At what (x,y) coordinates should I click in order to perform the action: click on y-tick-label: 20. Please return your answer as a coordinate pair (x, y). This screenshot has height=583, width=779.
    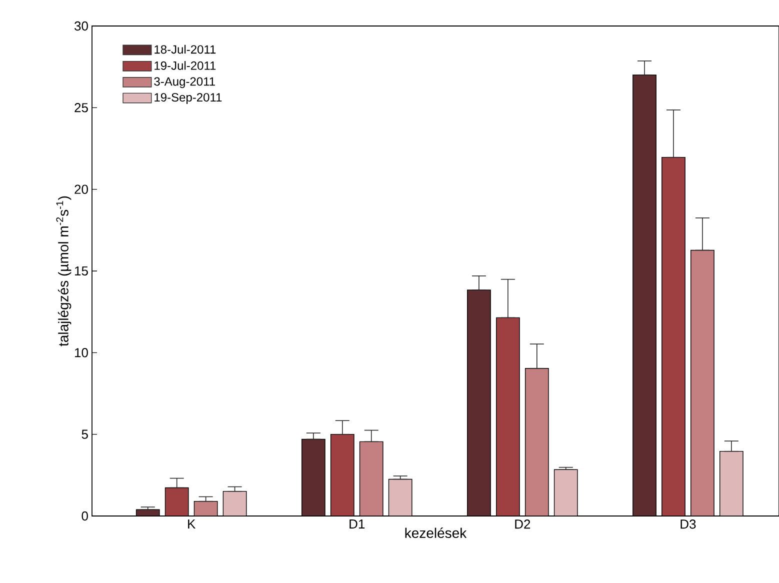
    Looking at the image, I should click on (81, 189).